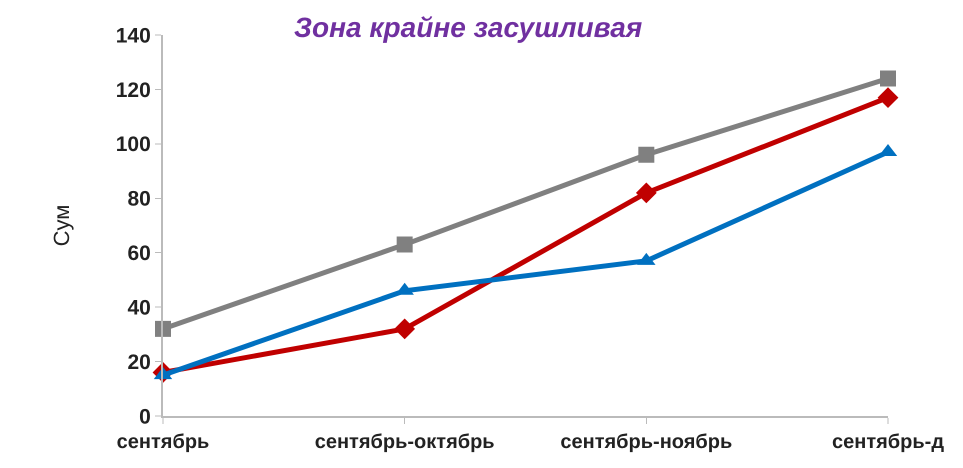  Describe the element at coordinates (139, 308) in the screenshot. I see `y-tick-label: 40` at that location.